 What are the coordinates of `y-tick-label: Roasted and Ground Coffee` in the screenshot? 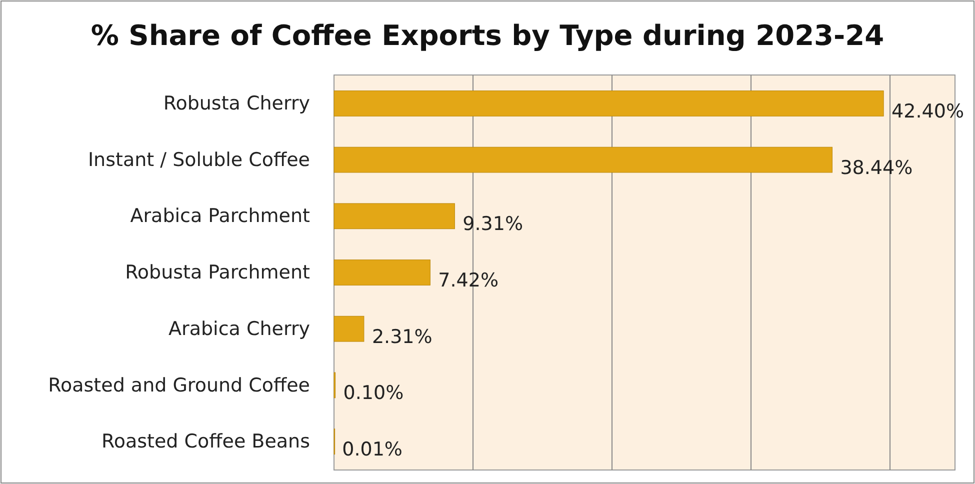 It's located at (179, 385).